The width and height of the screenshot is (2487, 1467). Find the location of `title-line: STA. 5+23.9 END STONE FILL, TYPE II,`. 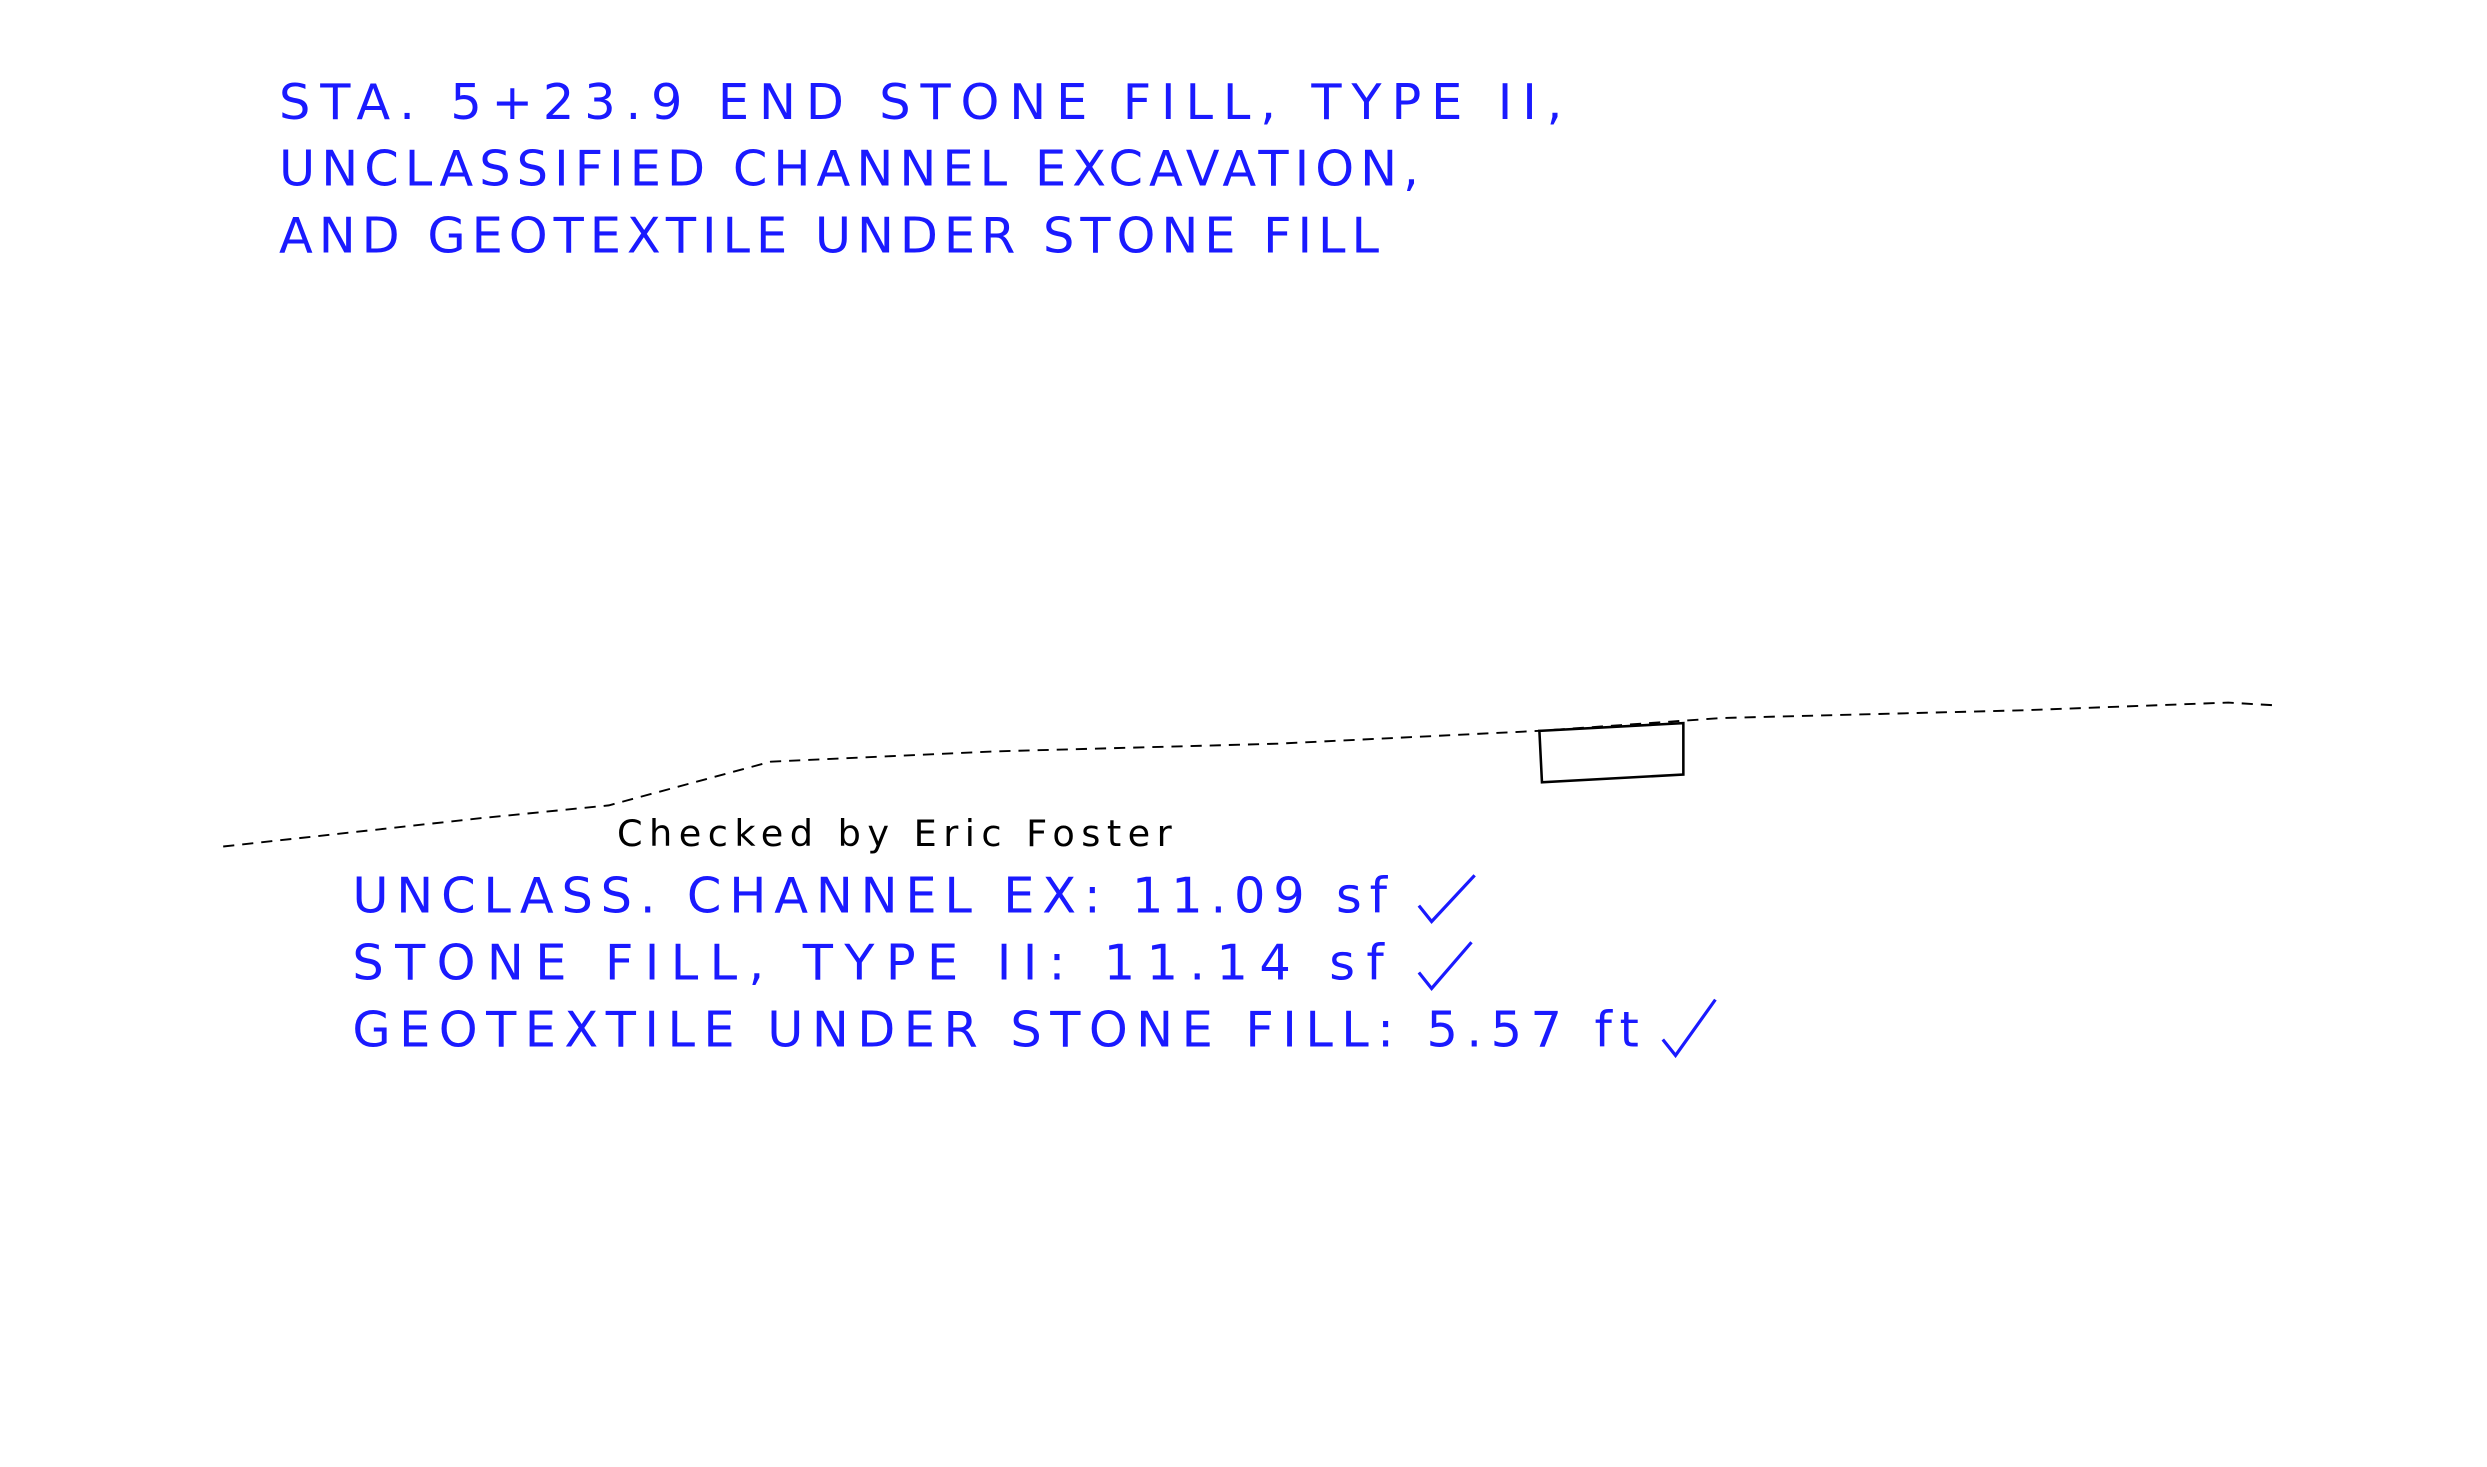

title-line: STA. 5+23.9 END STONE FILL, TYPE II, is located at coordinates (920, 102).